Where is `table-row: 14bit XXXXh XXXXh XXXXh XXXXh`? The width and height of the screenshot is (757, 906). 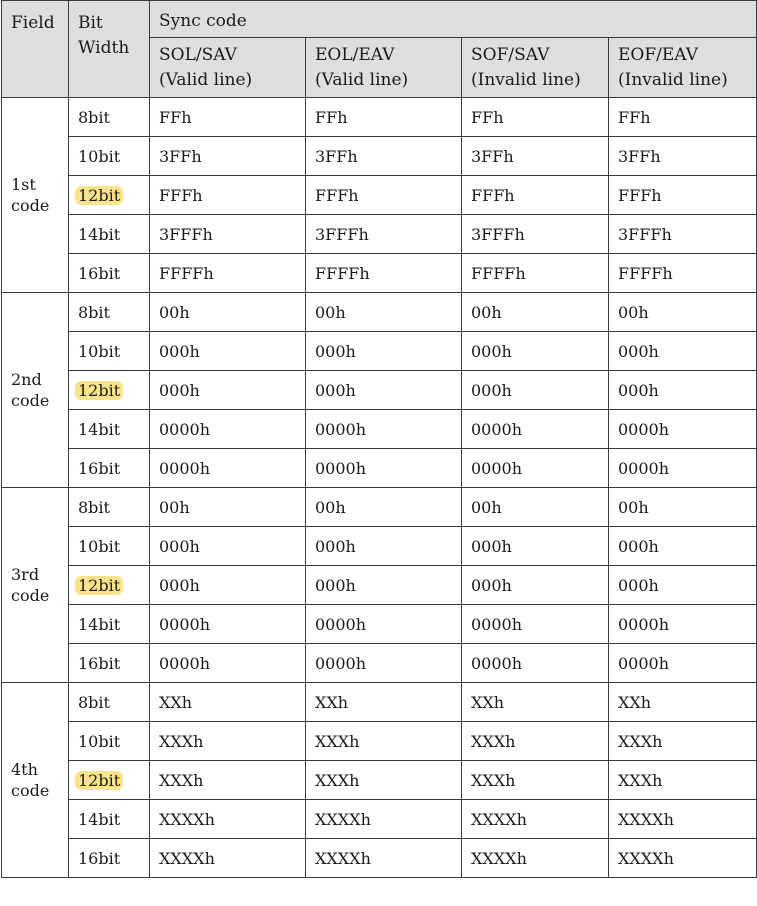
table-row: 14bit XXXXh XXXXh XXXXh XXXXh is located at coordinates (379, 819).